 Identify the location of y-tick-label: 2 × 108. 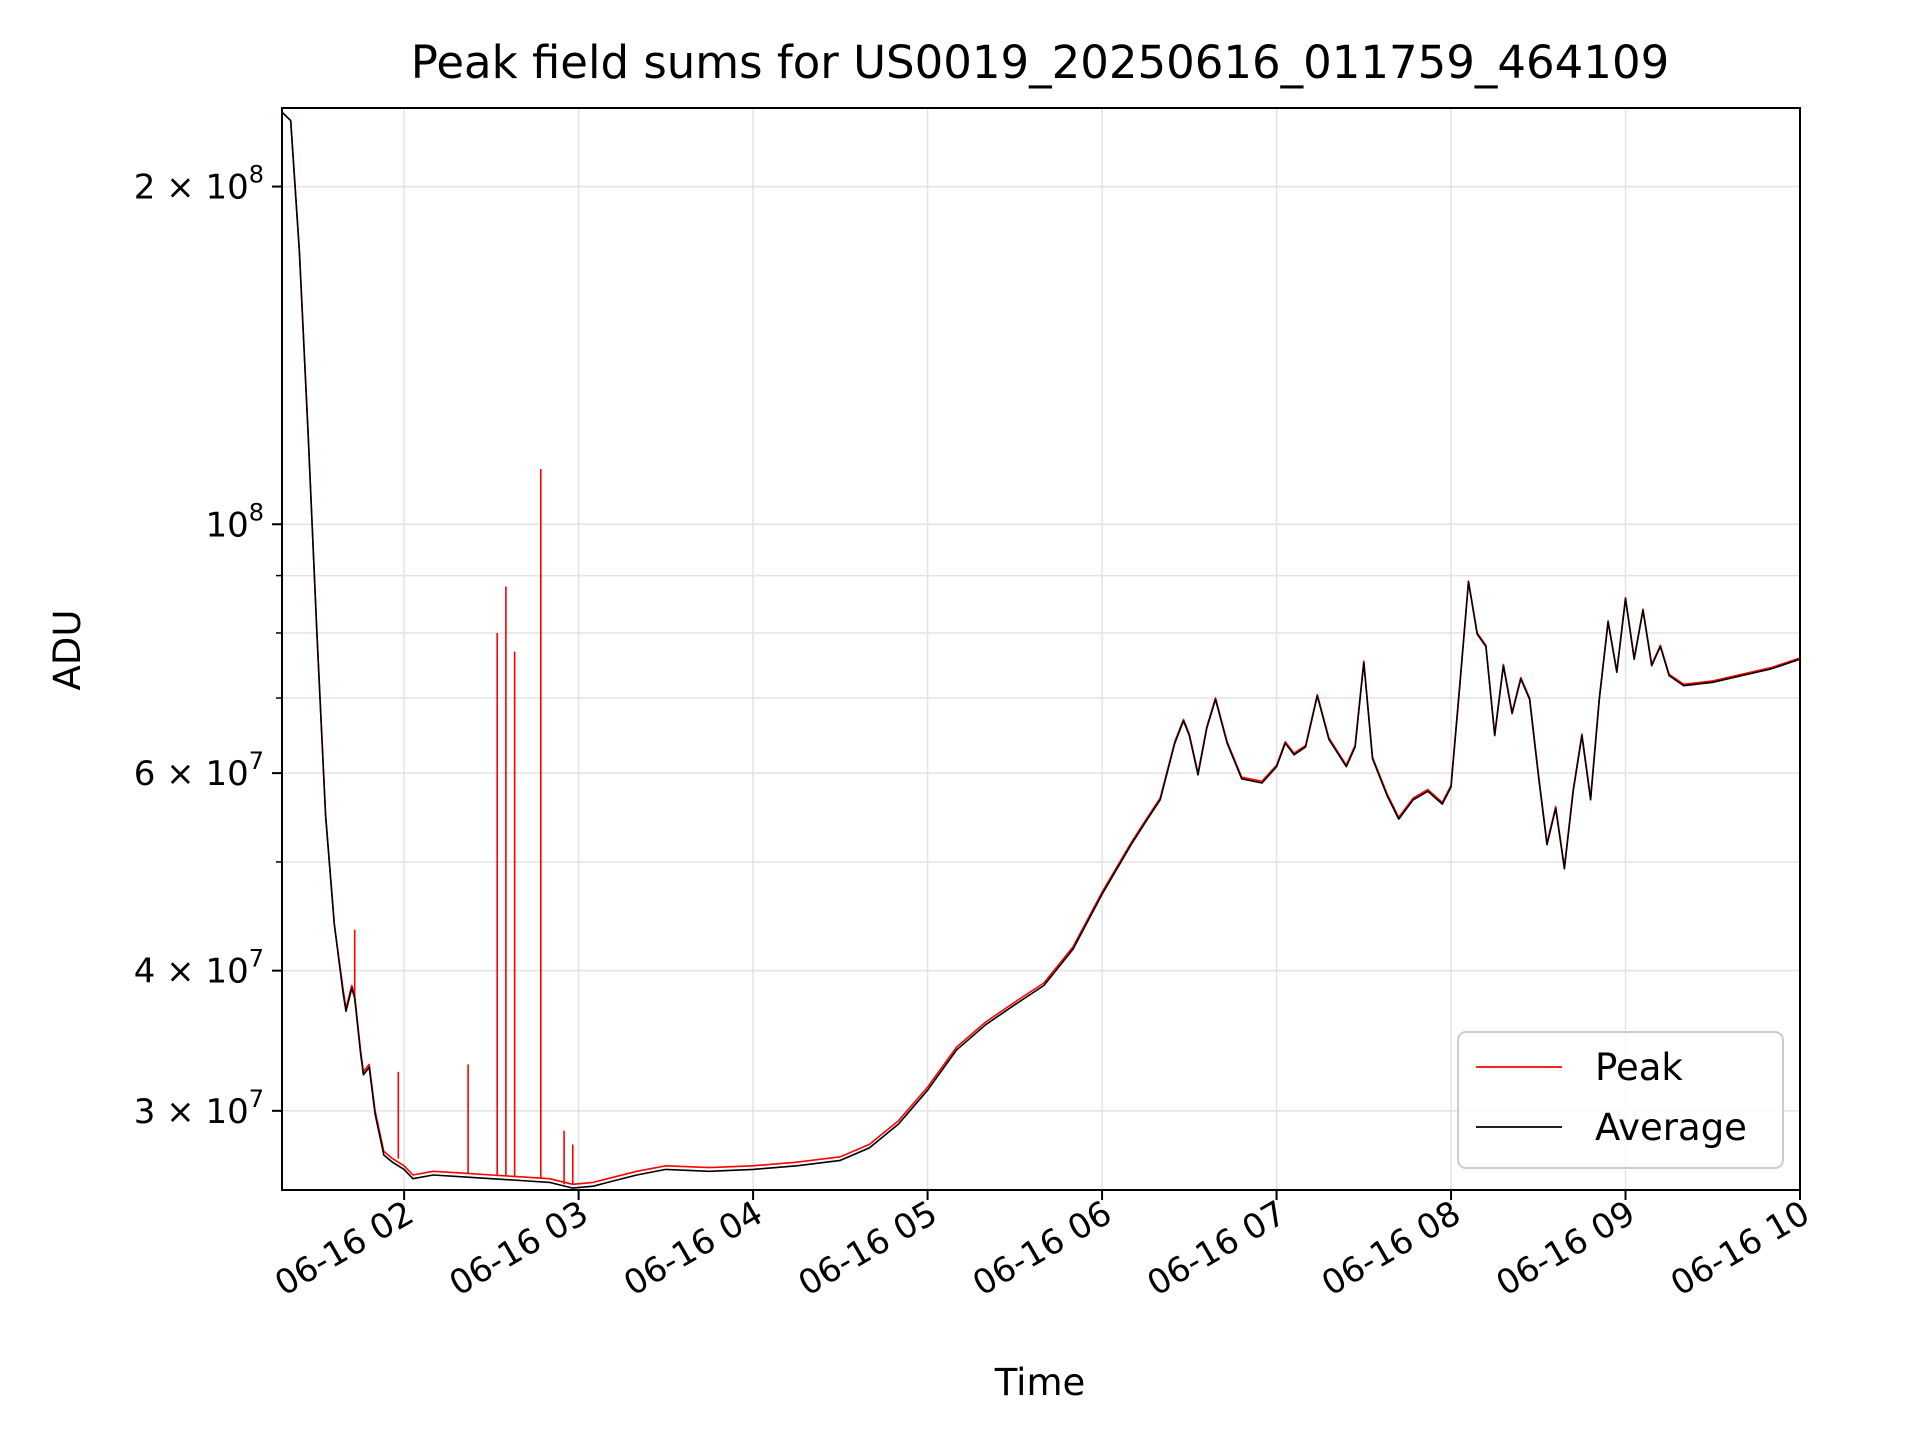
(199, 184).